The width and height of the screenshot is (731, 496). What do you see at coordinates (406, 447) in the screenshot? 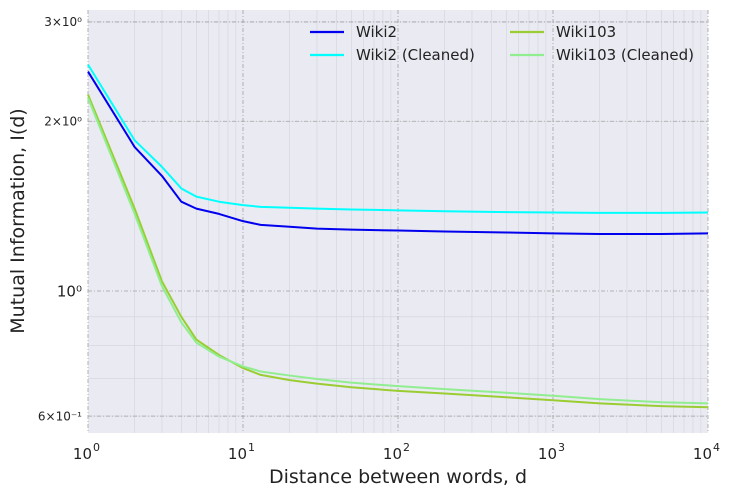
I see `x-tick-exponent: 2` at bounding box center [406, 447].